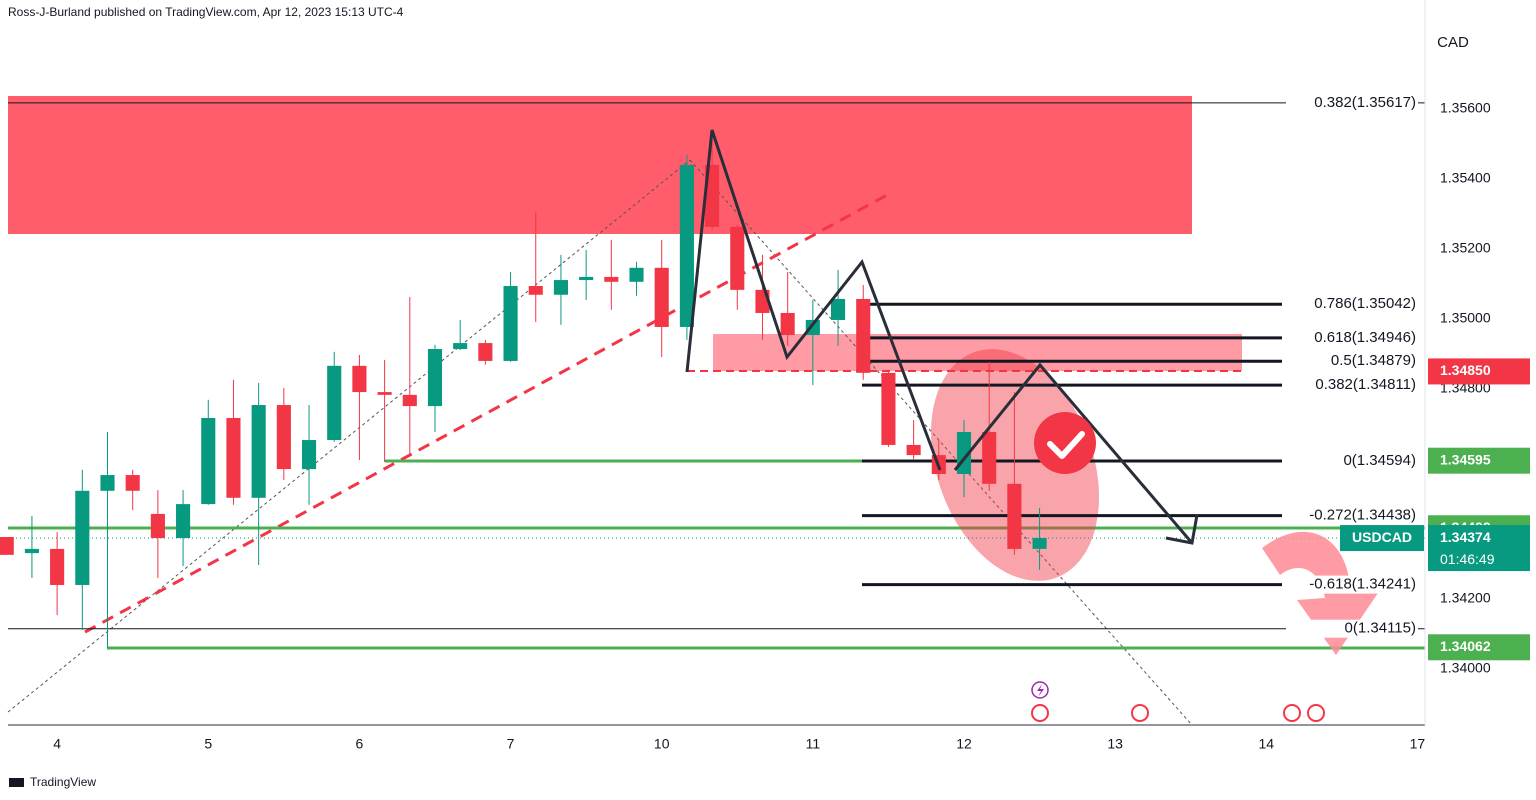  Describe the element at coordinates (1015, 465) in the screenshot. I see `highlight-ellipse` at that location.